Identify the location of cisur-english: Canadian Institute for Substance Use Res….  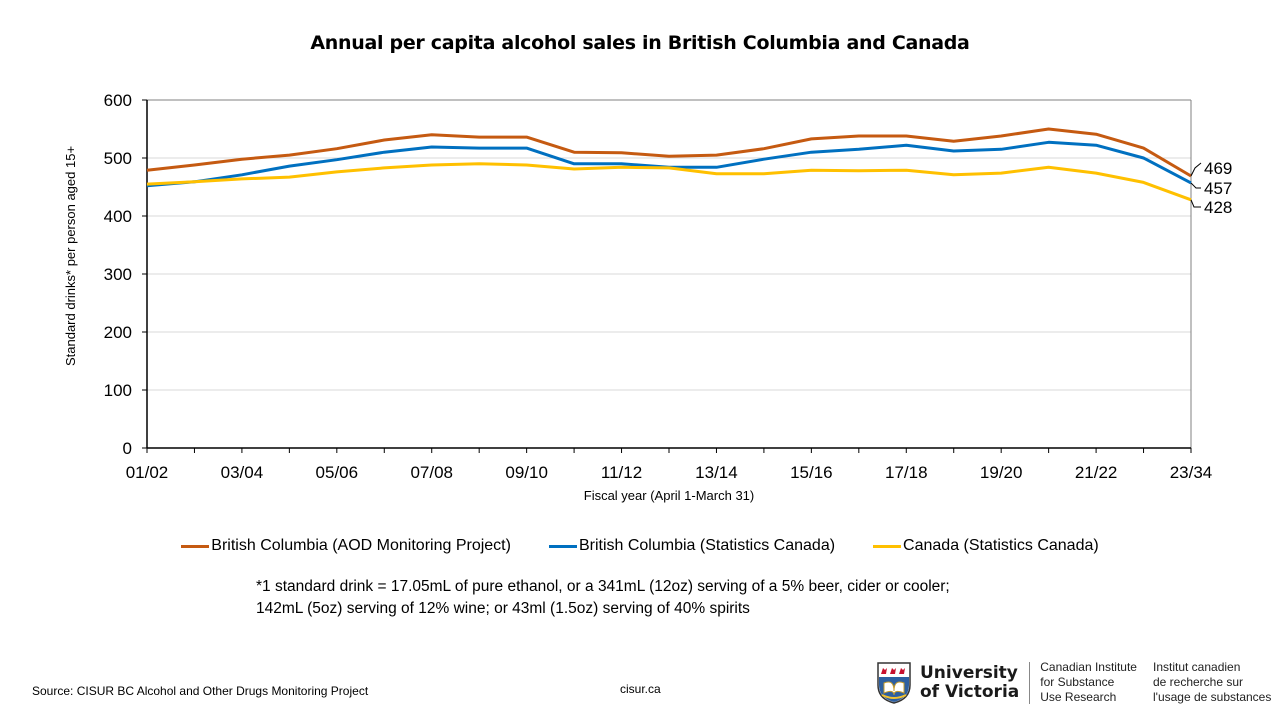
(1088, 682).